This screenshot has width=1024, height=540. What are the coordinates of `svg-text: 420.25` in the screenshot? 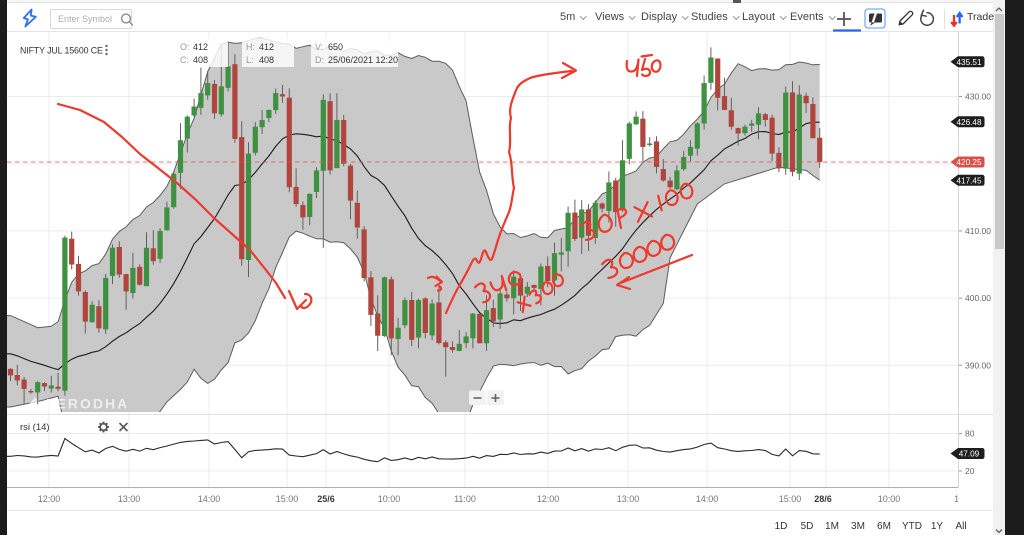 It's located at (968, 162).